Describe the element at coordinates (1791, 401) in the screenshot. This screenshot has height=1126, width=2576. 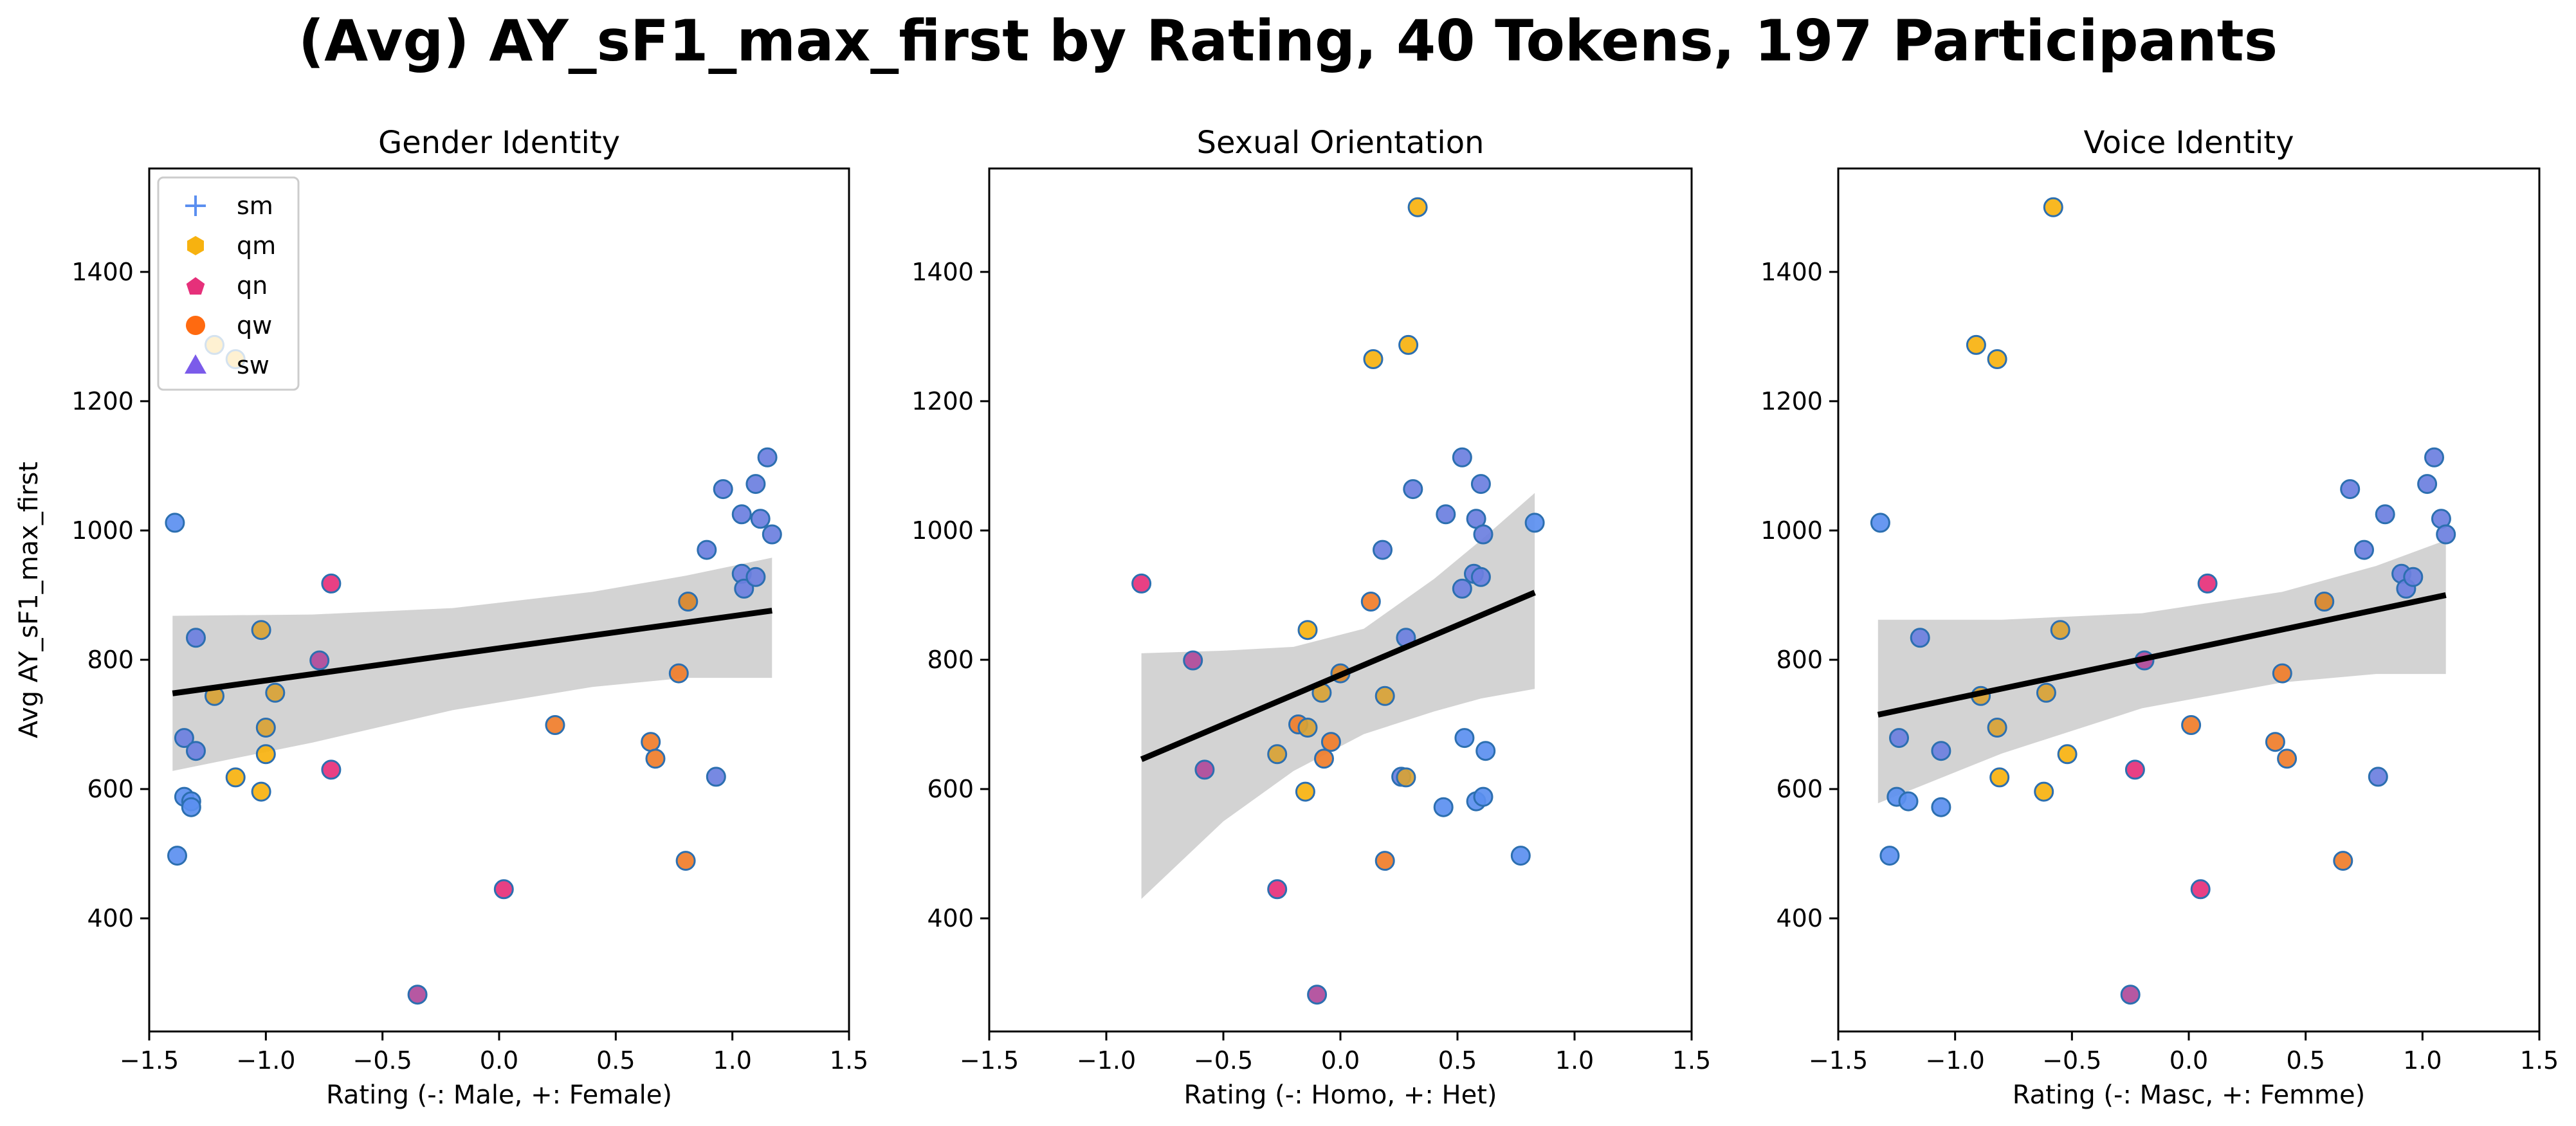
I see `y-tick-label: 1200` at that location.